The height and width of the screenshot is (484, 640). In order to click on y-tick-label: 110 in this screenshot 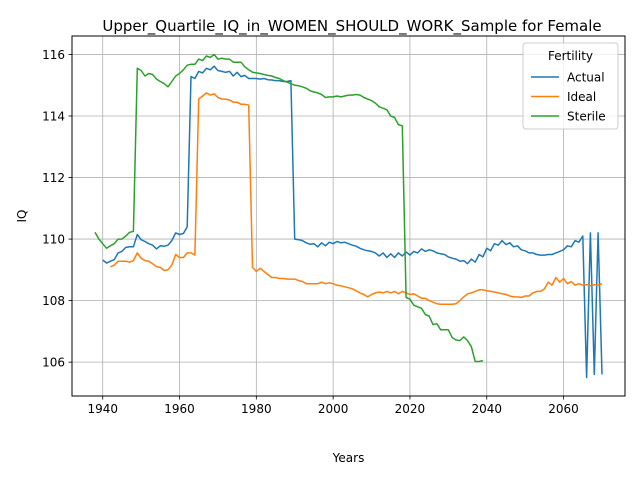, I will do `click(53, 240)`.